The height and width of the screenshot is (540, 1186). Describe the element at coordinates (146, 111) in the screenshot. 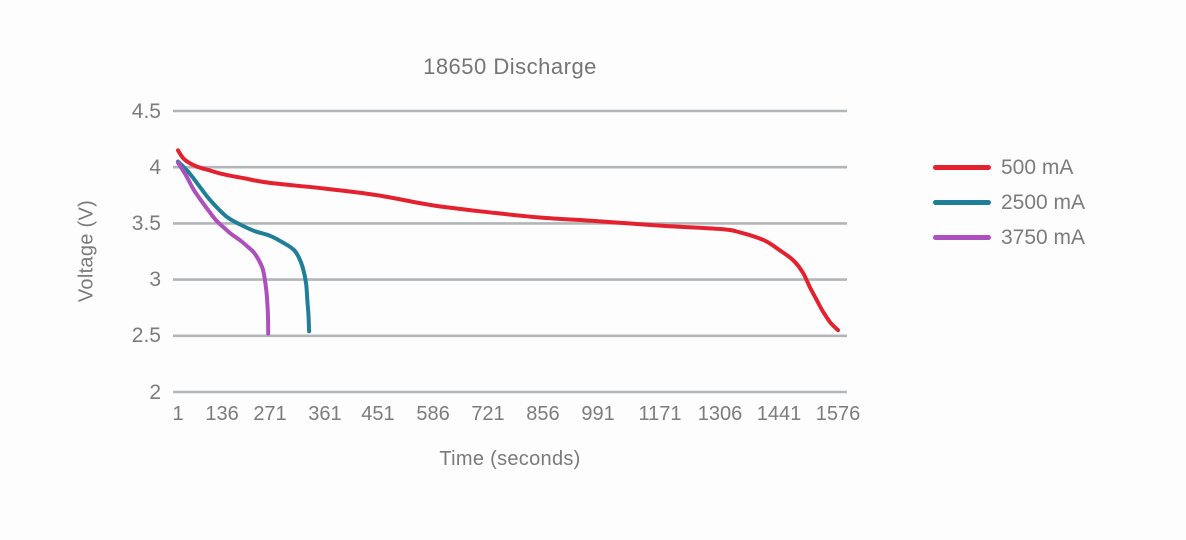

I see `y-tick-label: 4.5` at that location.